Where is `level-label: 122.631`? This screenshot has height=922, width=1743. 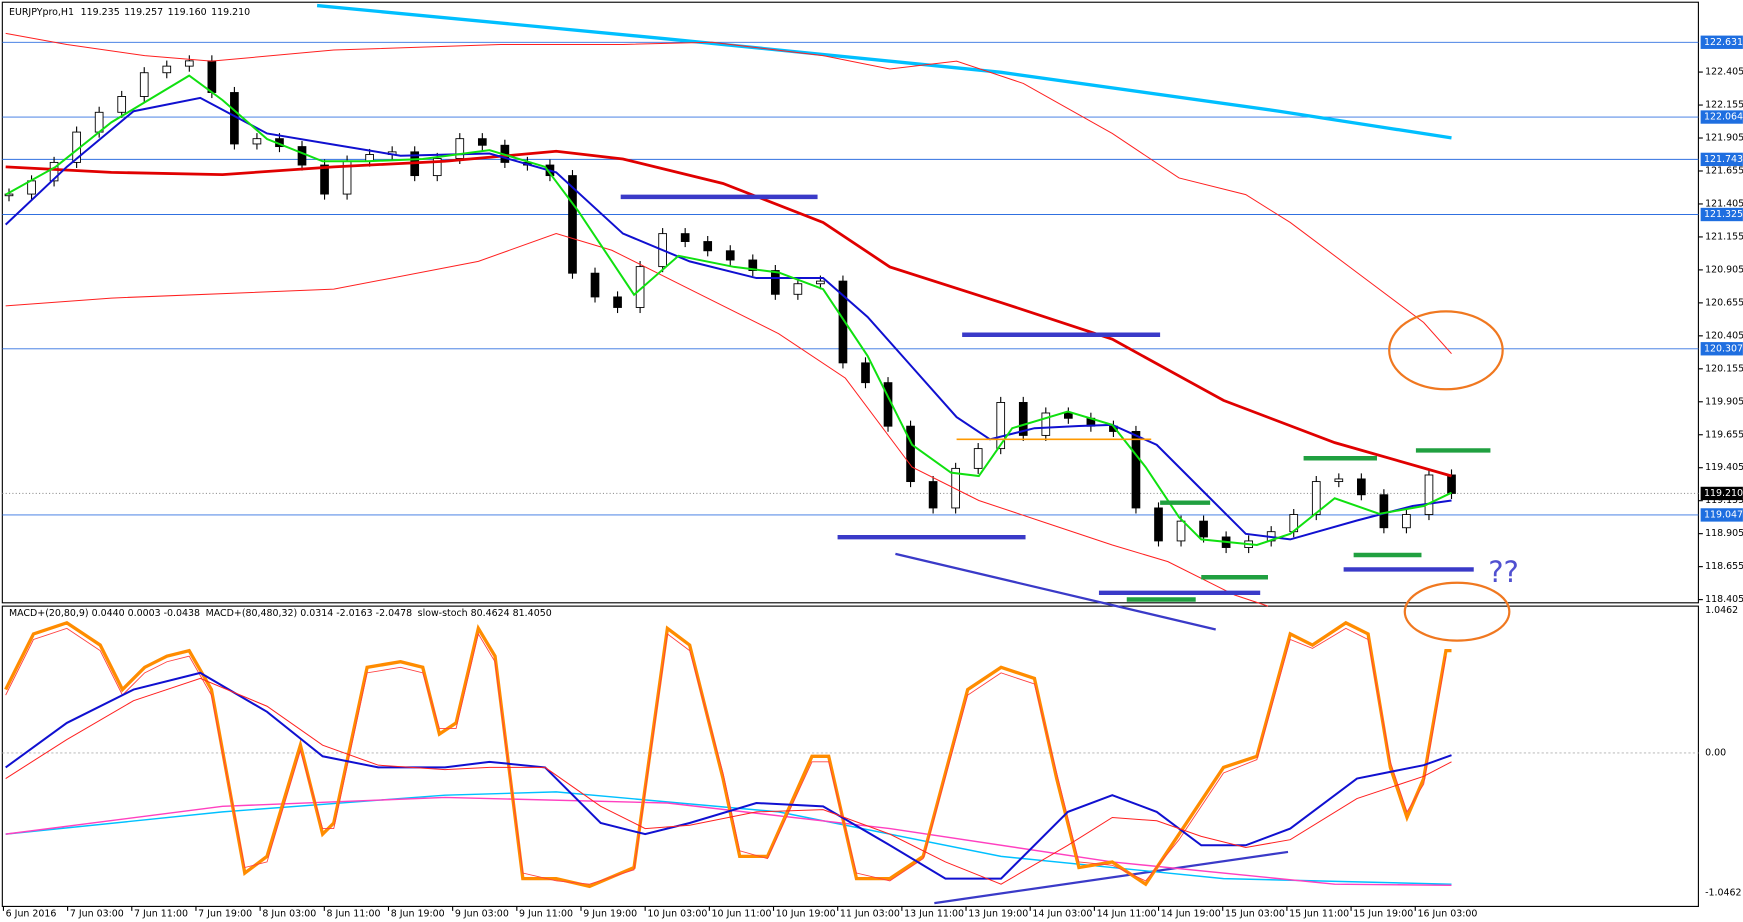 level-label: 122.631 is located at coordinates (1723, 42).